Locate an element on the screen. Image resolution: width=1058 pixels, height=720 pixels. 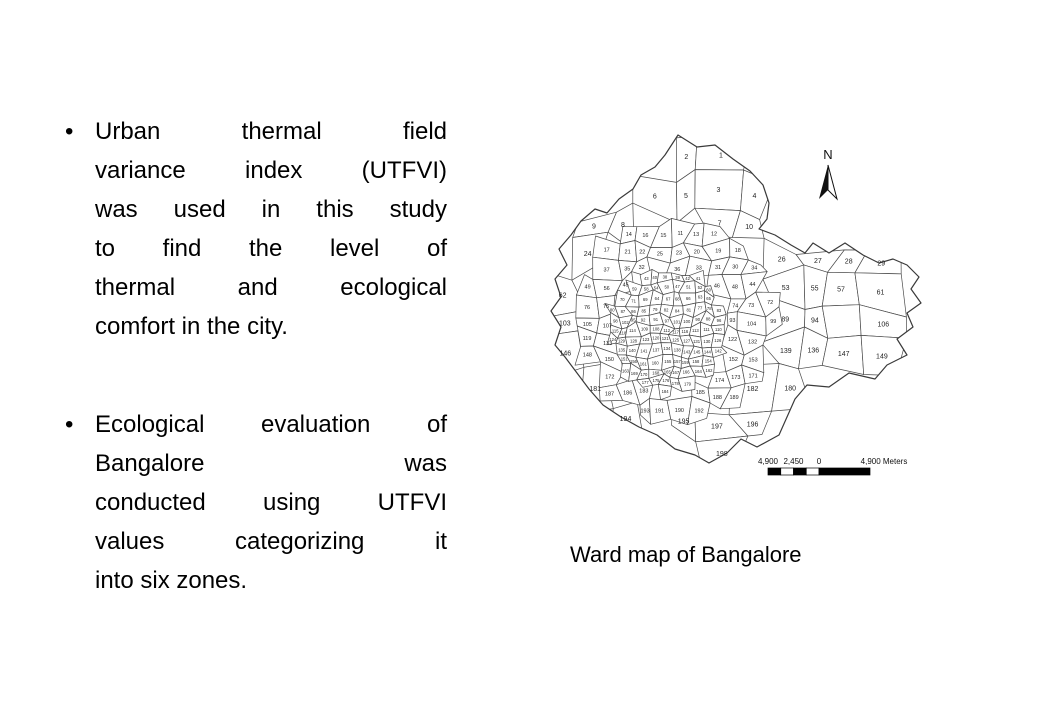
ward-number: 60 is located at coordinates (708, 290).